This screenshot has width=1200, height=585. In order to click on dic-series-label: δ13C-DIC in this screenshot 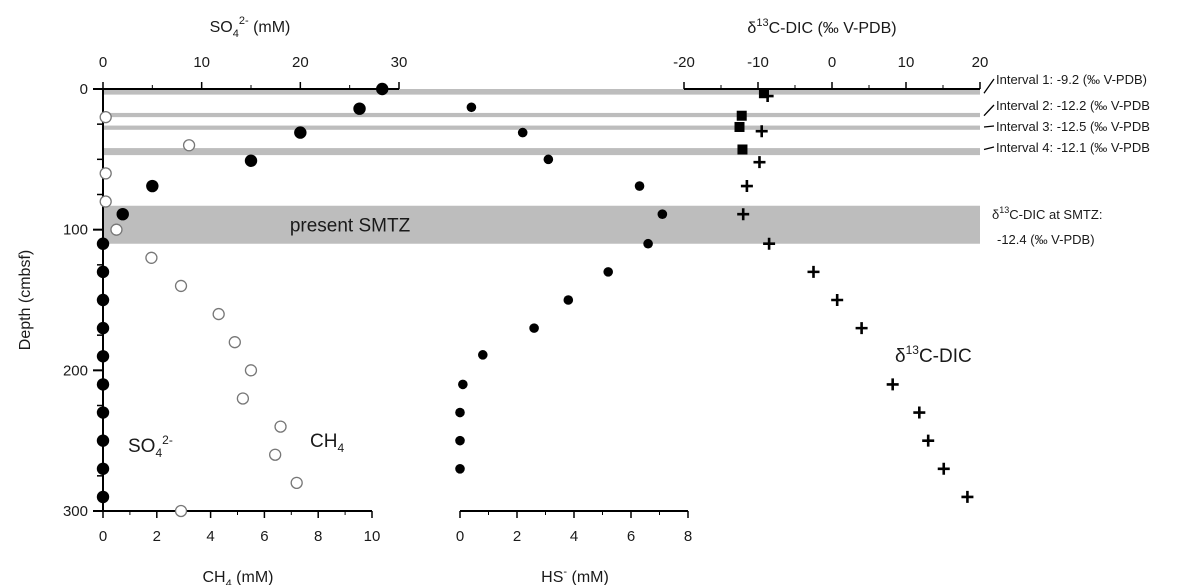, I will do `click(933, 355)`.